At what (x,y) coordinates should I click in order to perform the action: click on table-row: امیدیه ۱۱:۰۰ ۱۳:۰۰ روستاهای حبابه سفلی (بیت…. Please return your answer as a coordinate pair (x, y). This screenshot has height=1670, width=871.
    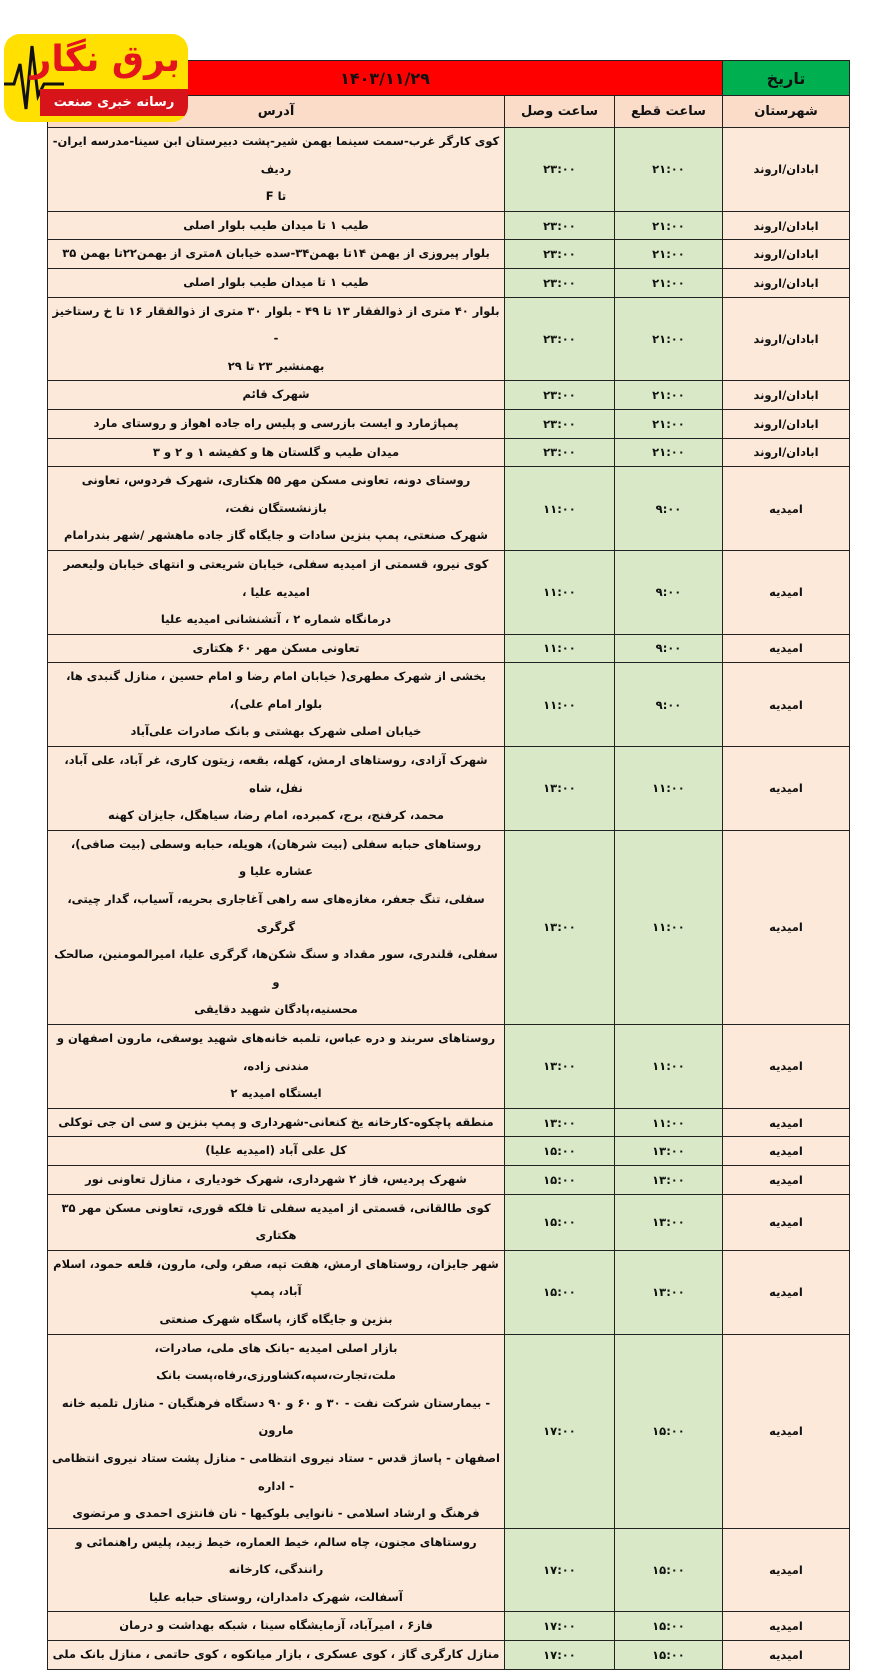
    Looking at the image, I should click on (448, 927).